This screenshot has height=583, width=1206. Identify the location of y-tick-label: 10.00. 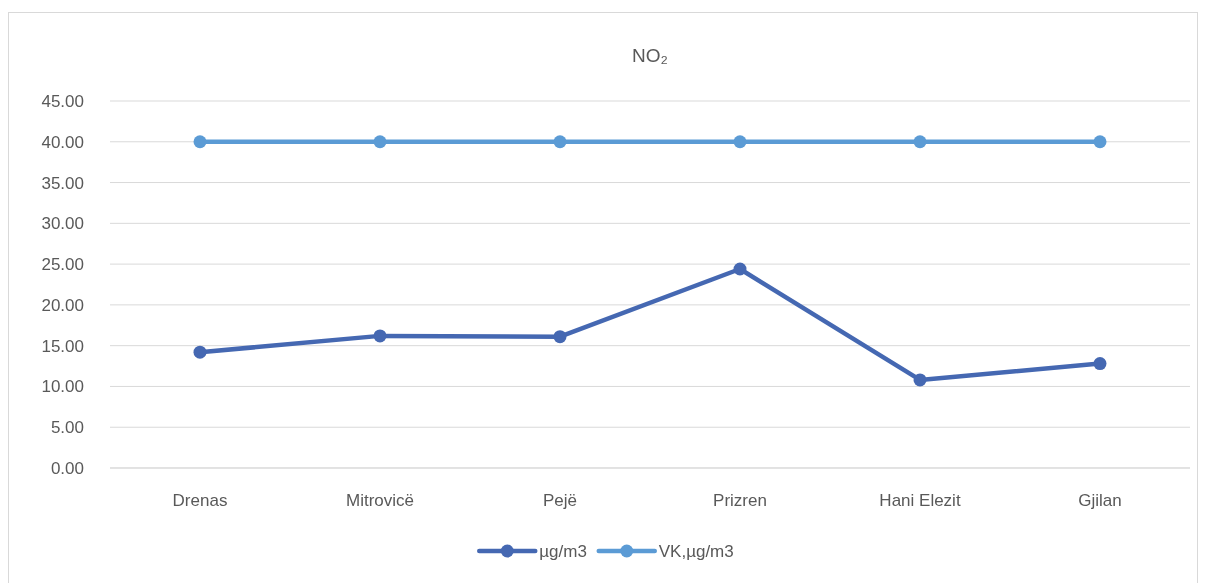
(62, 387).